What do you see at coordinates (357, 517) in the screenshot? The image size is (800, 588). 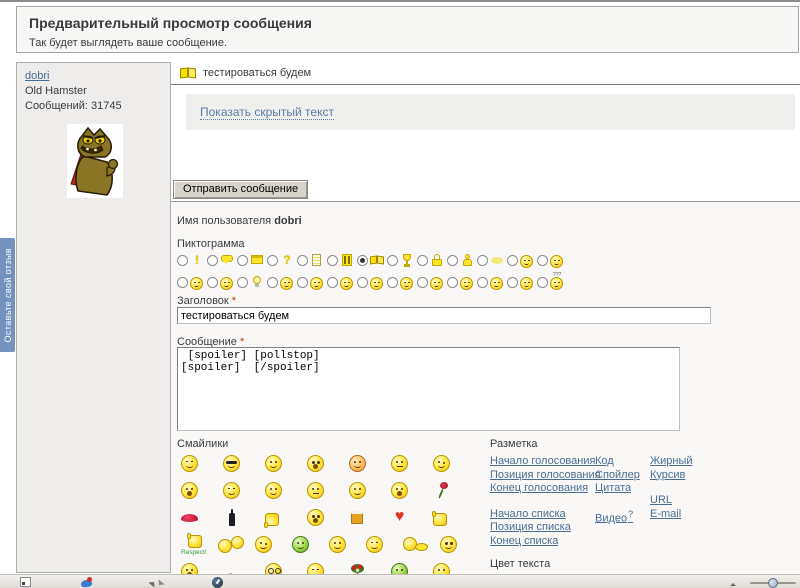 I see `beer-smiley` at bounding box center [357, 517].